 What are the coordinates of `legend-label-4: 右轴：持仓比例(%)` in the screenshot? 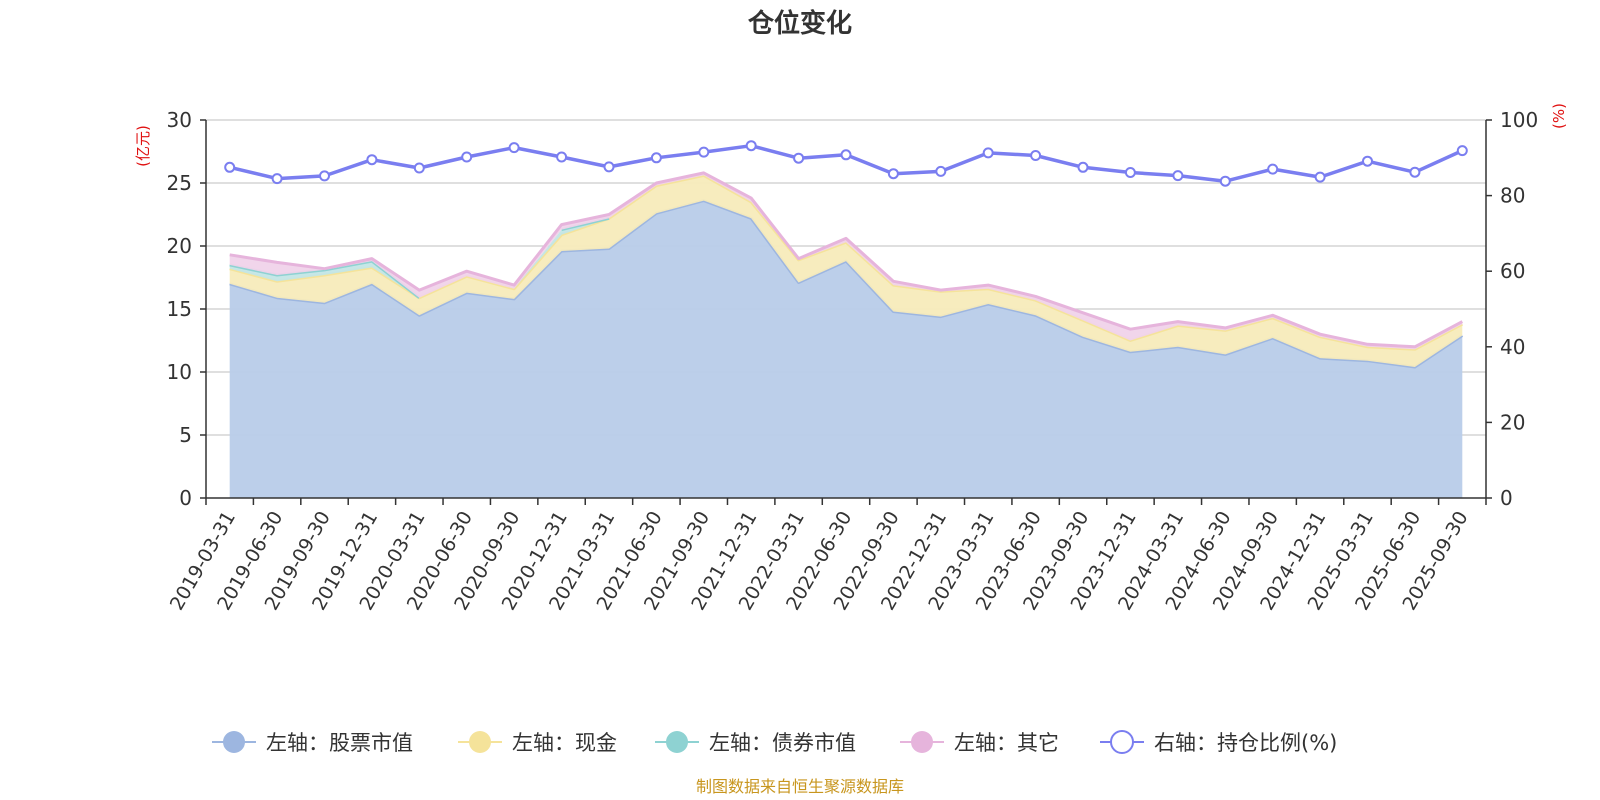 It's located at (1245, 743).